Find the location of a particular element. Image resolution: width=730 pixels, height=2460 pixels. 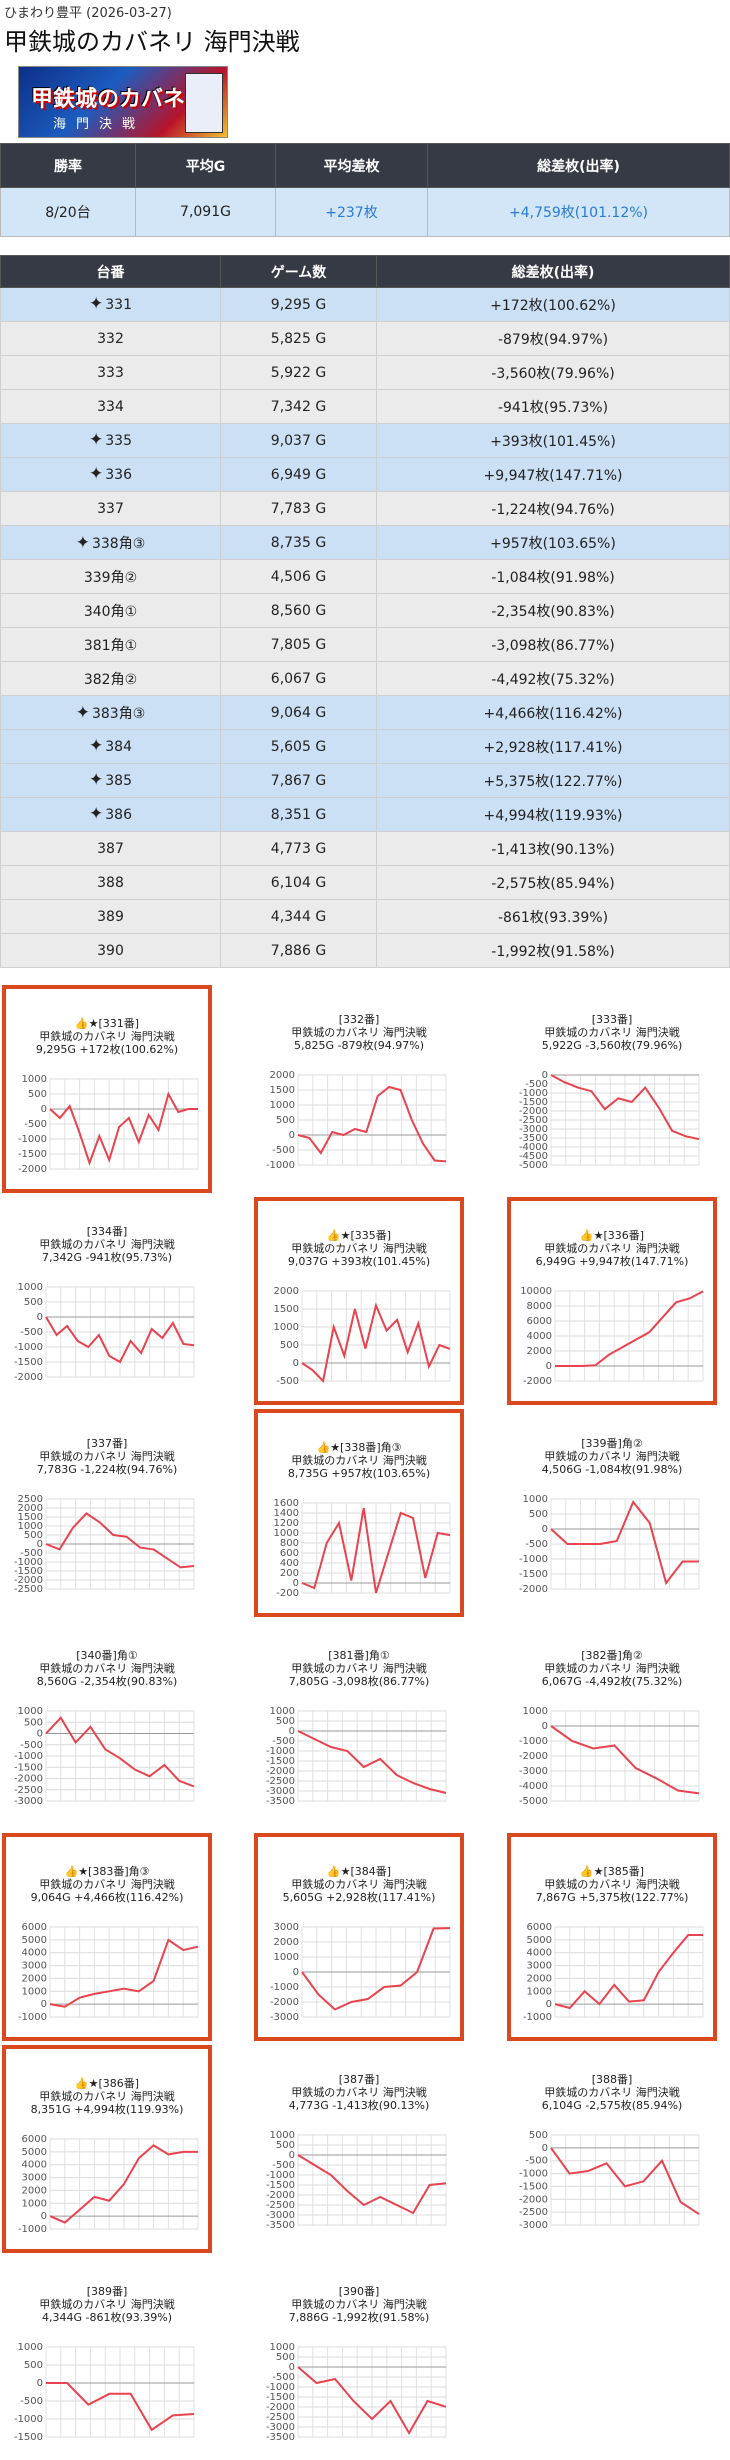

table-row: 332 5,825 G -879枚(94.97%) is located at coordinates (365, 338).